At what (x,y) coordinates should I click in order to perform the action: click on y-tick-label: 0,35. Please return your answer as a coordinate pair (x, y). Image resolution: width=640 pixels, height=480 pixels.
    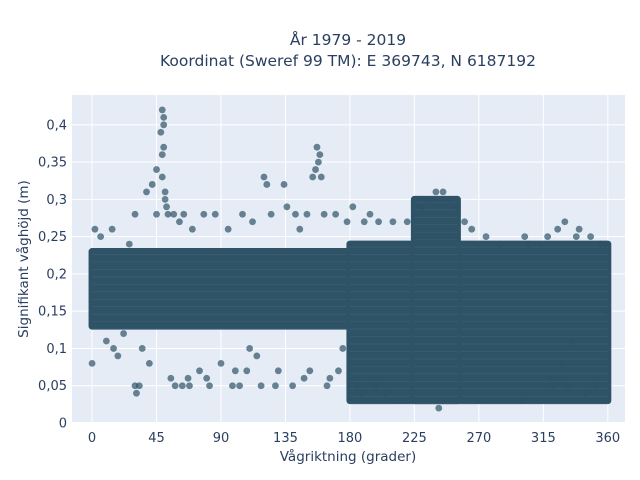
    Looking at the image, I should click on (52, 163).